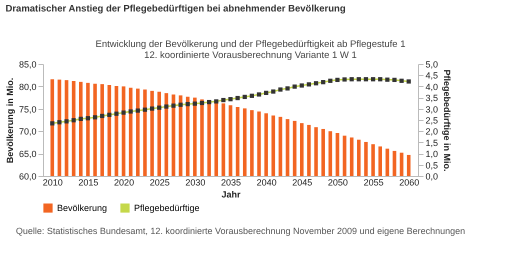 Image resolution: width=505 pixels, height=265 pixels. What do you see at coordinates (432, 177) in the screenshot?
I see `y2-tick-label: 0,0` at bounding box center [432, 177].